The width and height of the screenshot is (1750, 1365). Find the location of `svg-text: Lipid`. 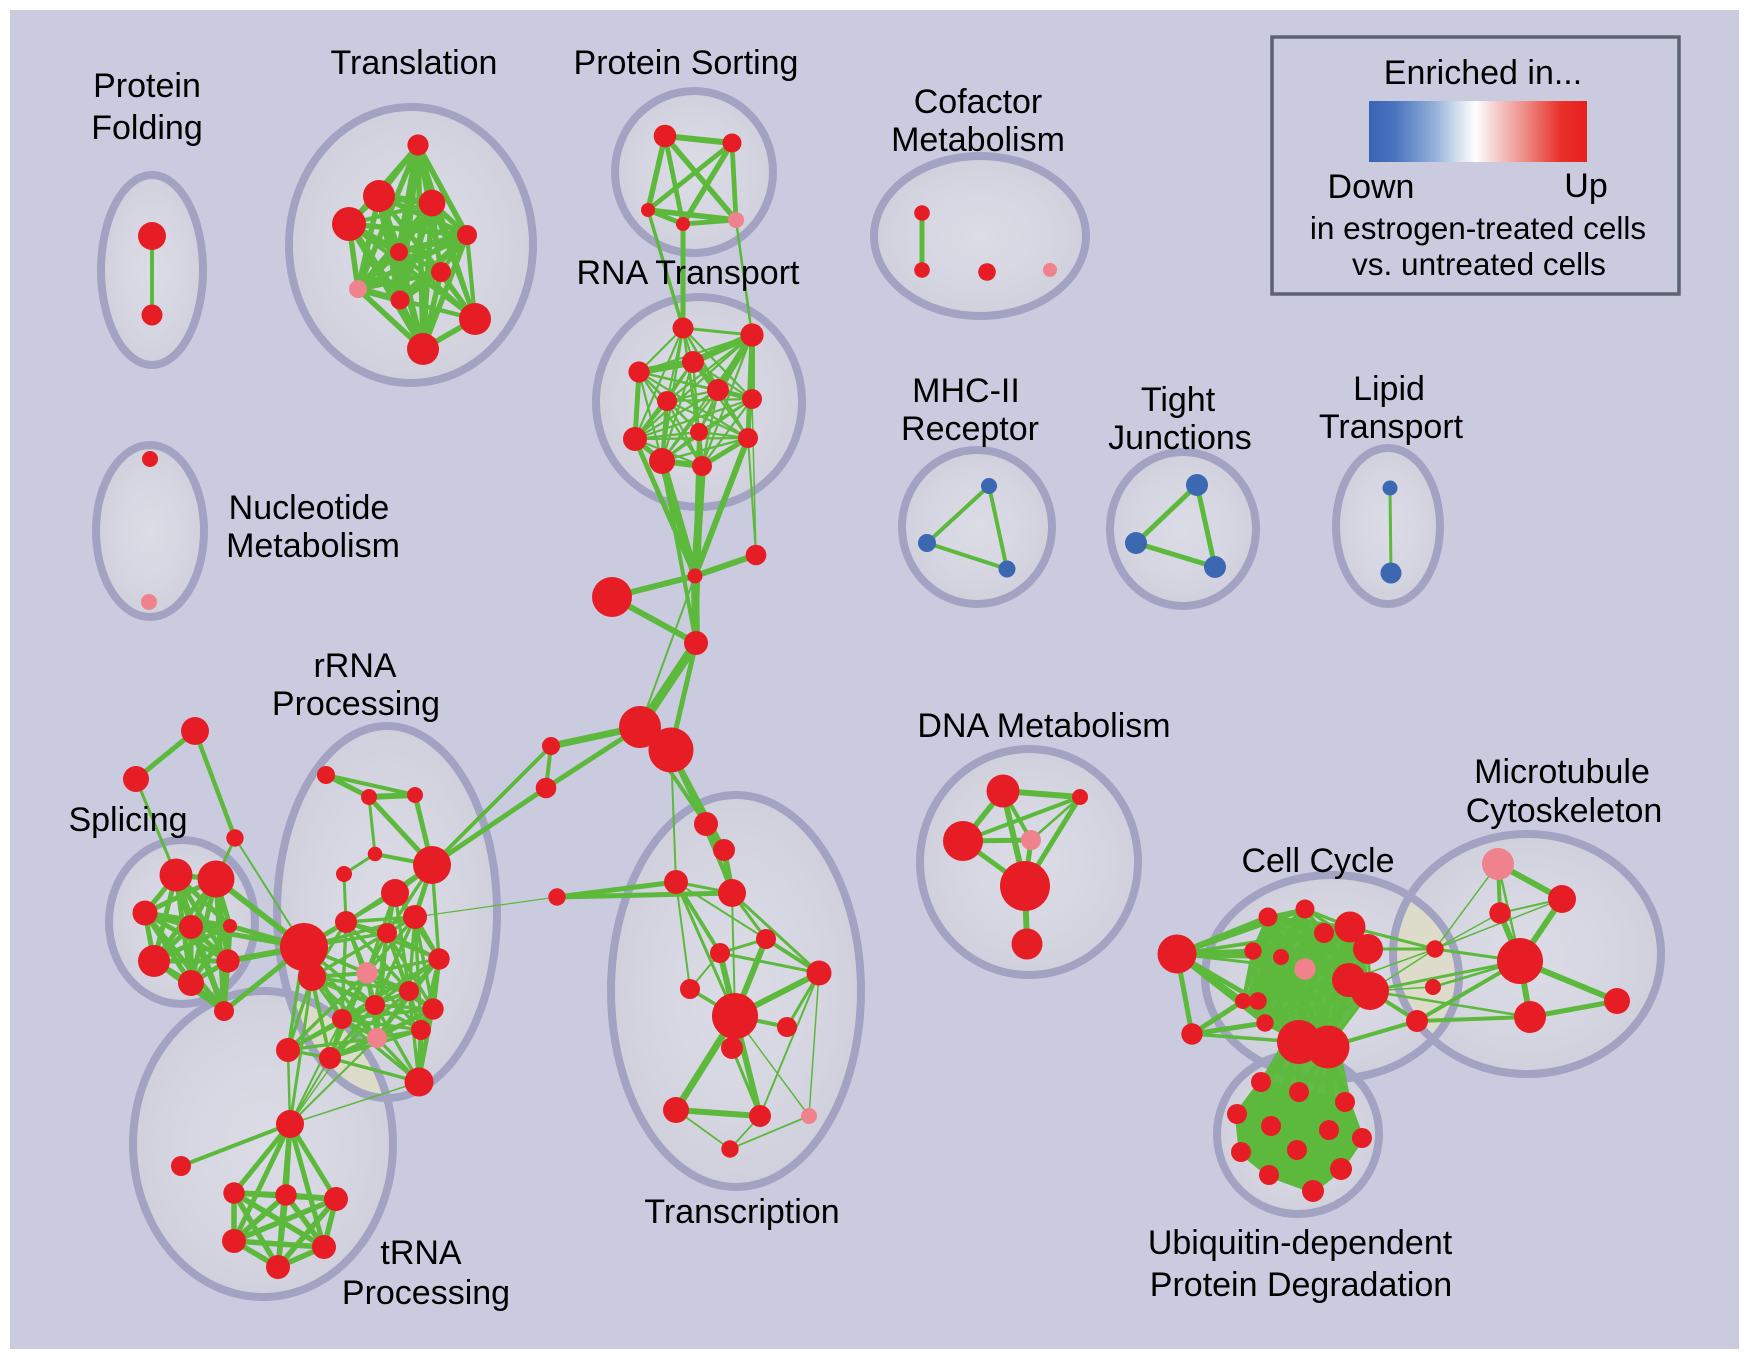

svg-text: Lipid is located at coordinates (1389, 389).